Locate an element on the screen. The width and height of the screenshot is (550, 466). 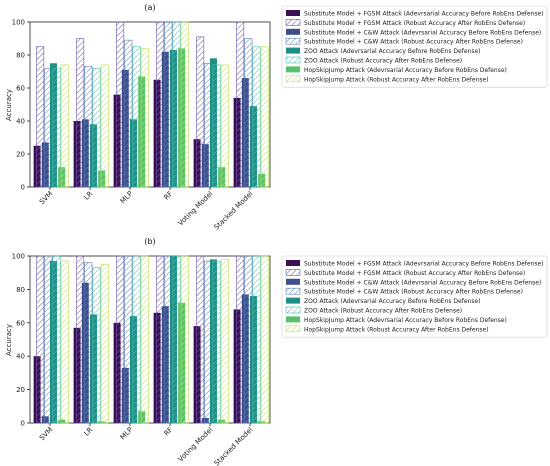
chart-title-a: (a) is located at coordinates (149, 7).